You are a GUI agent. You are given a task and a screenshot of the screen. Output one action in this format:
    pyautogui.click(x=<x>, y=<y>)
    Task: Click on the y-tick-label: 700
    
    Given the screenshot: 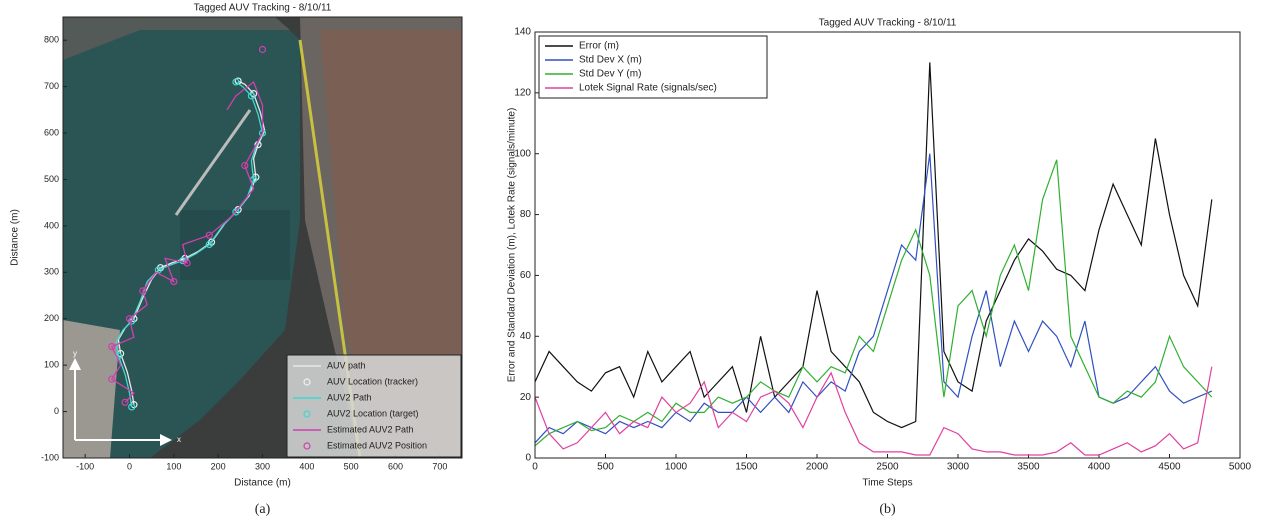 What is the action you would take?
    pyautogui.click(x=51, y=86)
    